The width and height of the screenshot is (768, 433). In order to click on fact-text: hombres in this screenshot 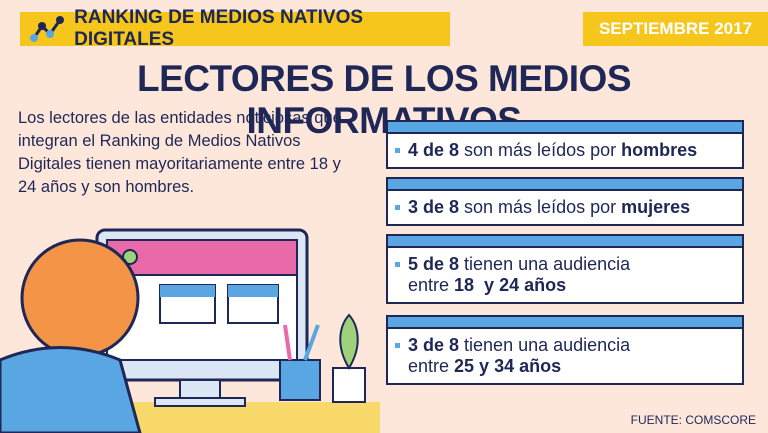, I will do `click(659, 150)`.